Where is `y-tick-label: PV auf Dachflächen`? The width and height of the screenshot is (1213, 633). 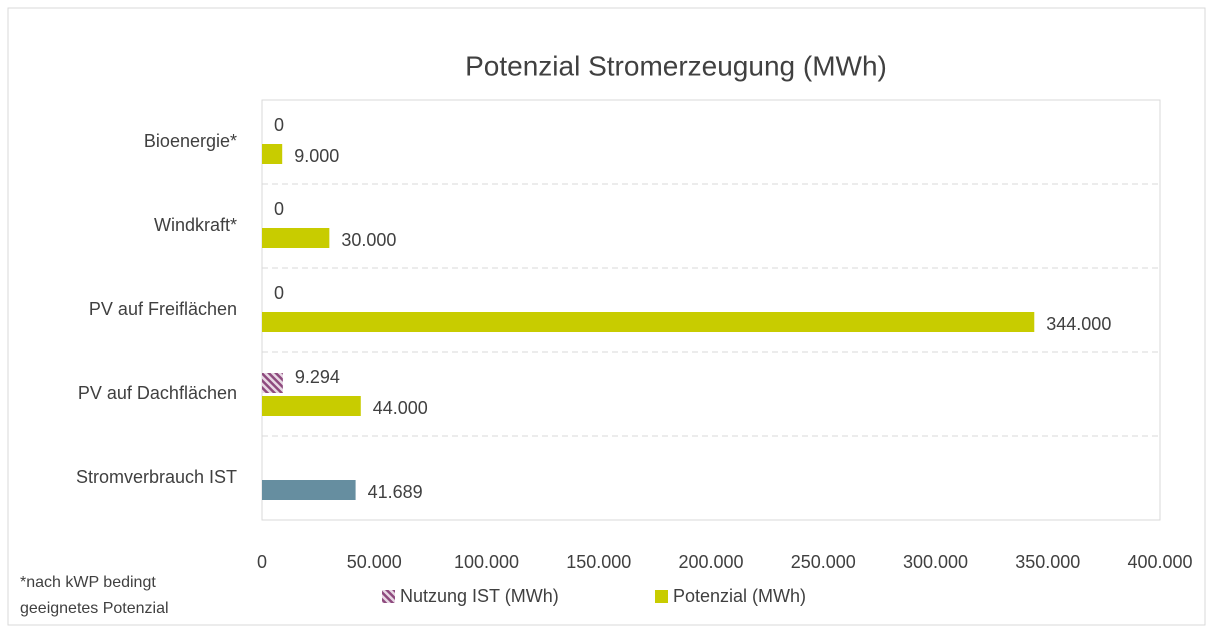 y-tick-label: PV auf Dachflächen is located at coordinates (157, 393).